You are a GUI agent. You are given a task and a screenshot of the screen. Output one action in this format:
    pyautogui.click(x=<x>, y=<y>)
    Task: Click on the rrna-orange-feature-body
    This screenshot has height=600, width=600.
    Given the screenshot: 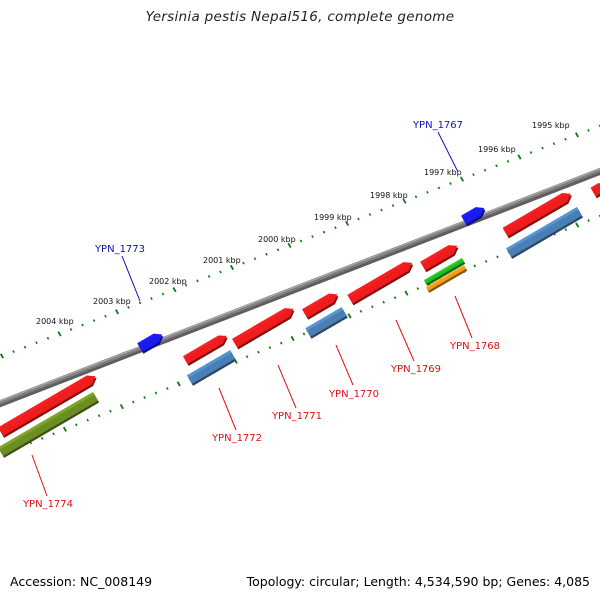 What is the action you would take?
    pyautogui.click(x=446, y=278)
    